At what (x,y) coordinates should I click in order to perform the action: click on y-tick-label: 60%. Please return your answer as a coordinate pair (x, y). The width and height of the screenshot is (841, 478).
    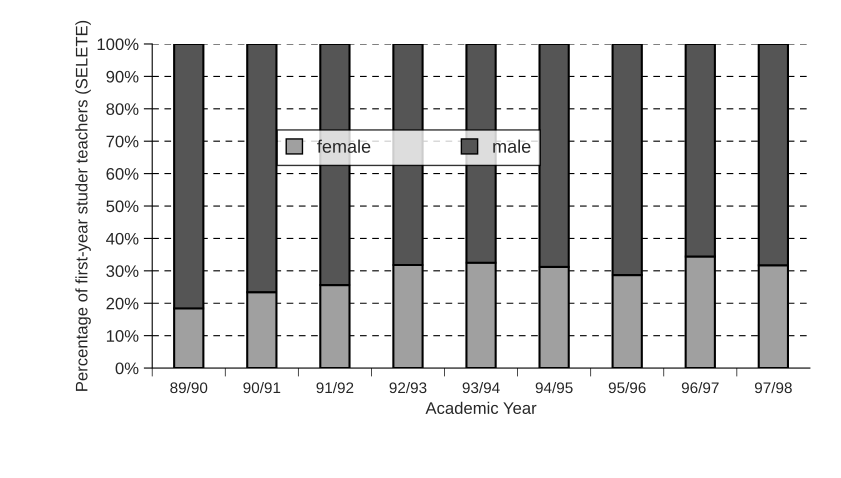
    Looking at the image, I should click on (122, 174).